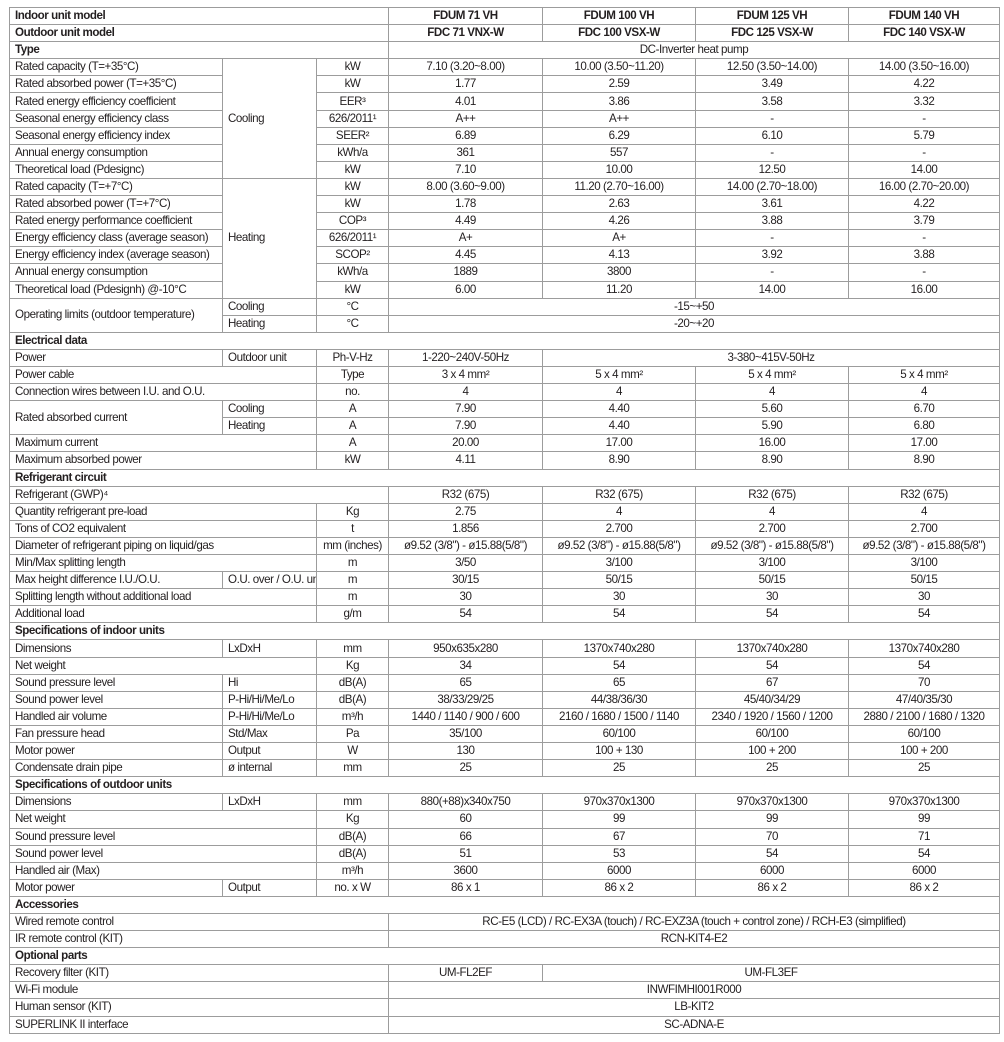  Describe the element at coordinates (116, 221) in the screenshot. I see `row-label: Rated energy performance coefficient` at that location.